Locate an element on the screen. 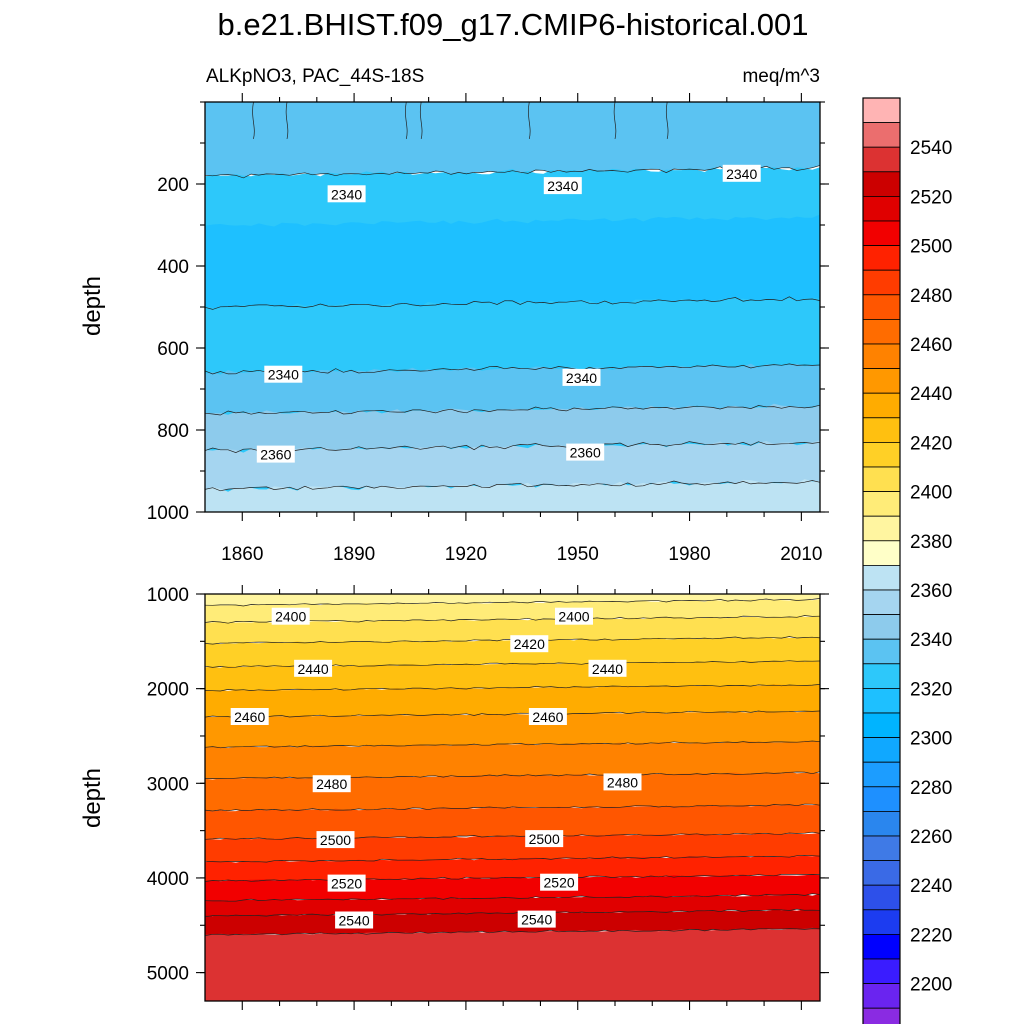 Image resolution: width=1024 pixels, height=1024 pixels. colorbar-label: 2500 is located at coordinates (931, 247).